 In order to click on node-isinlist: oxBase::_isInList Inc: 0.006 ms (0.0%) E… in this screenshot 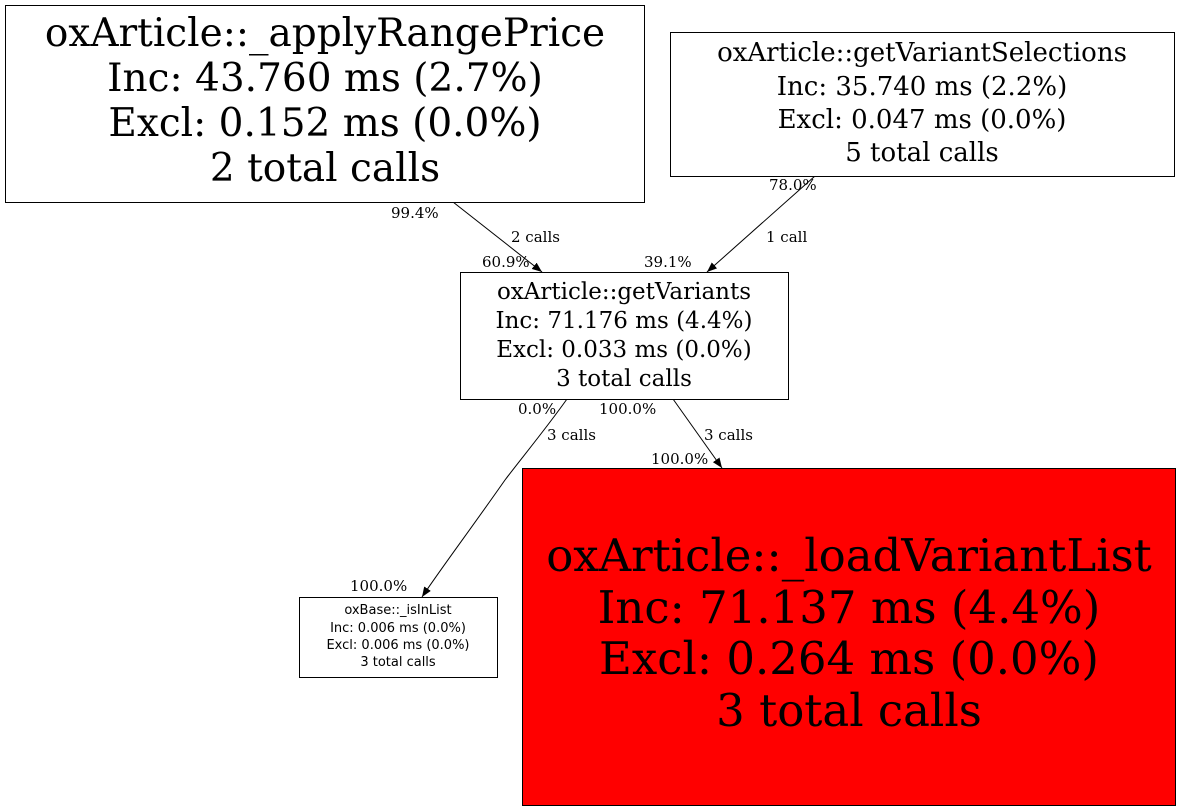, I will do `click(398, 637)`.